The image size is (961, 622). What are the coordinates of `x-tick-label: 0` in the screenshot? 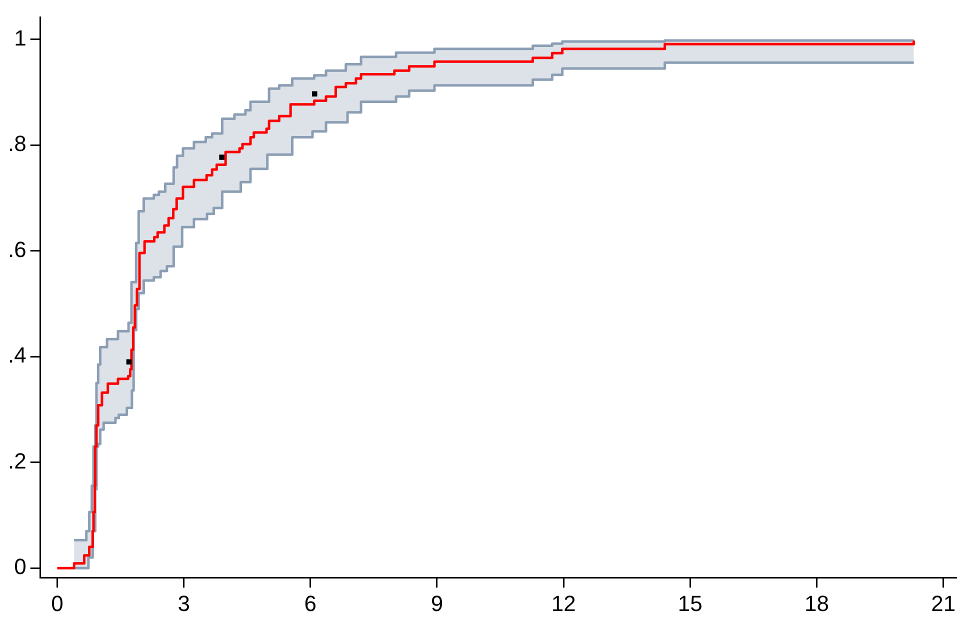 It's located at (57, 603).